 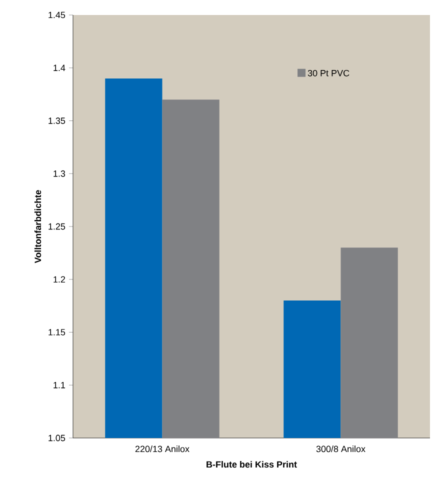 I want to click on y-tick-label: 1.1, so click(x=60, y=385).